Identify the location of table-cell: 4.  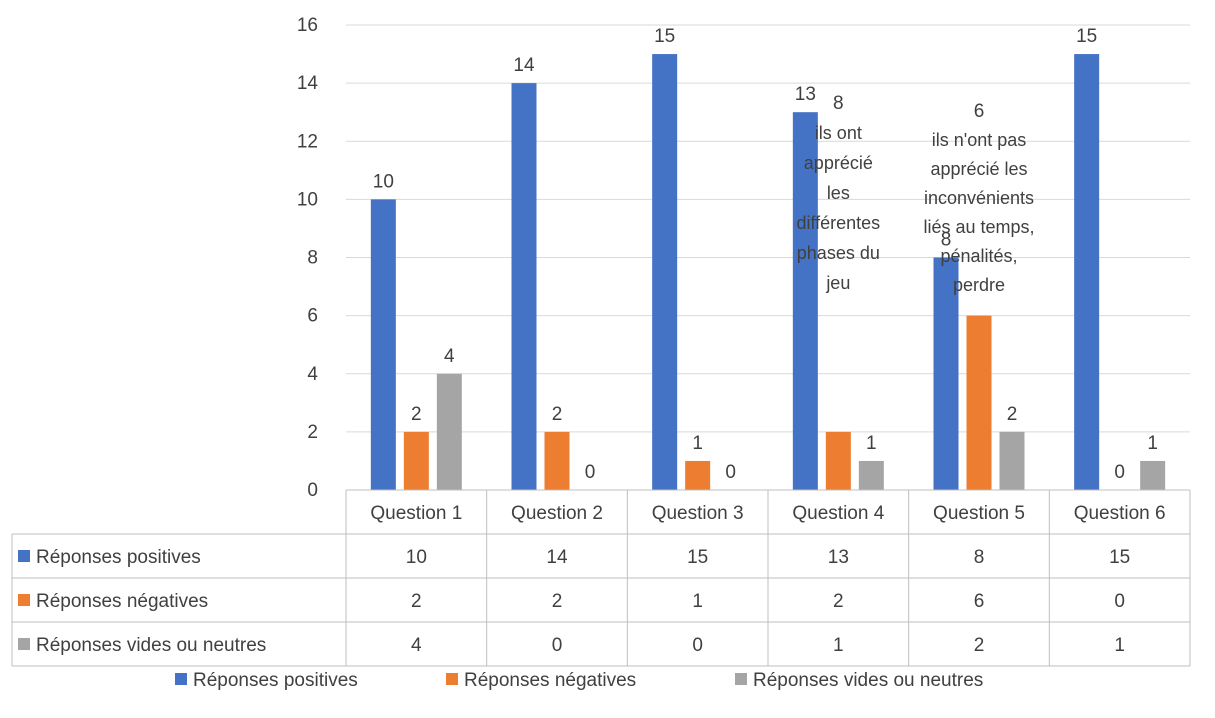
(416, 645).